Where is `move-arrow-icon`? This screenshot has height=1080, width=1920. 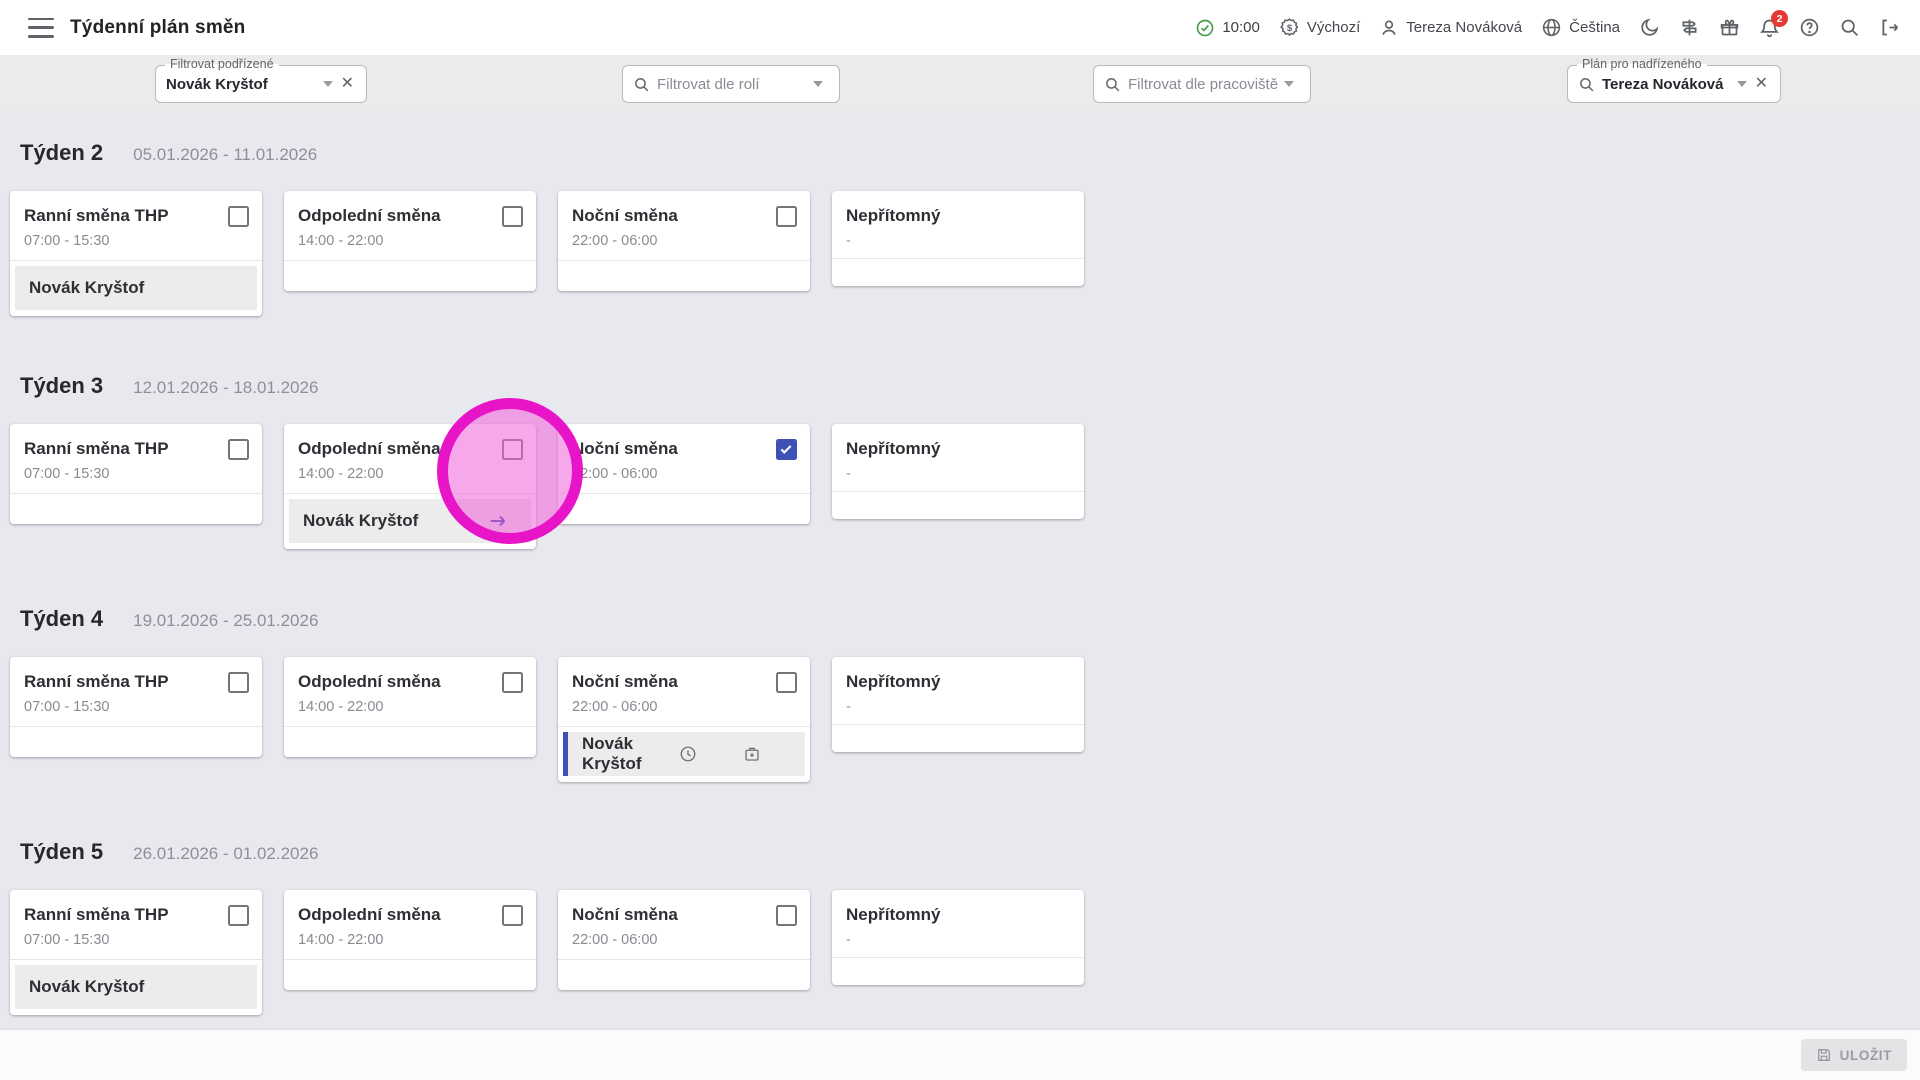
move-arrow-icon is located at coordinates (498, 521).